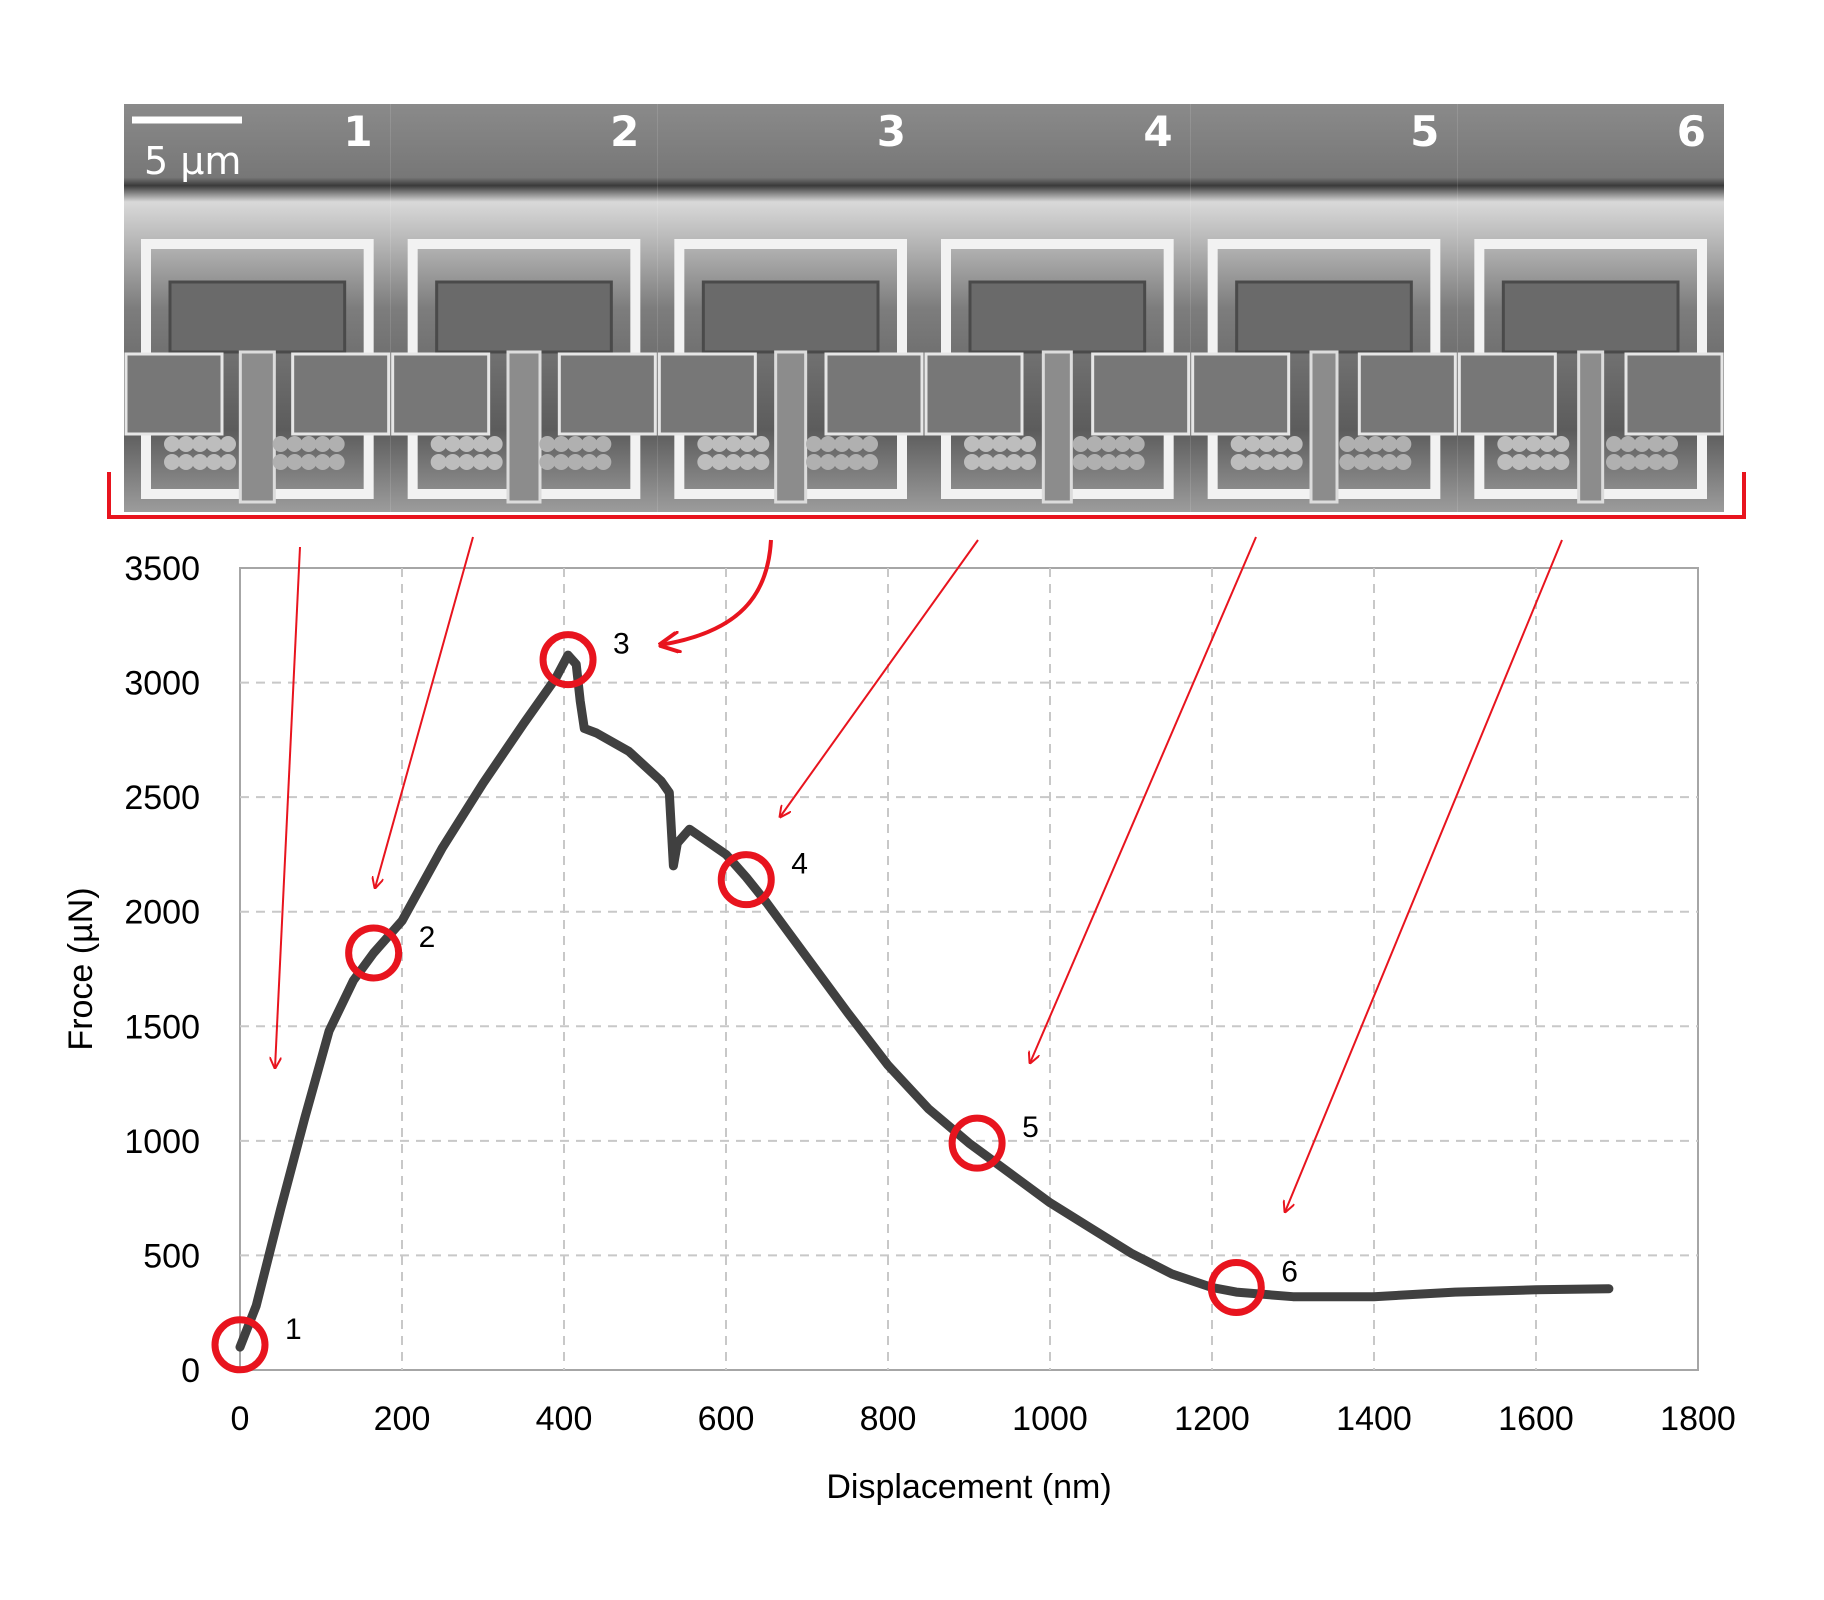 This screenshot has height=1600, width=1824. I want to click on marker-label: 6, so click(1289, 1272).